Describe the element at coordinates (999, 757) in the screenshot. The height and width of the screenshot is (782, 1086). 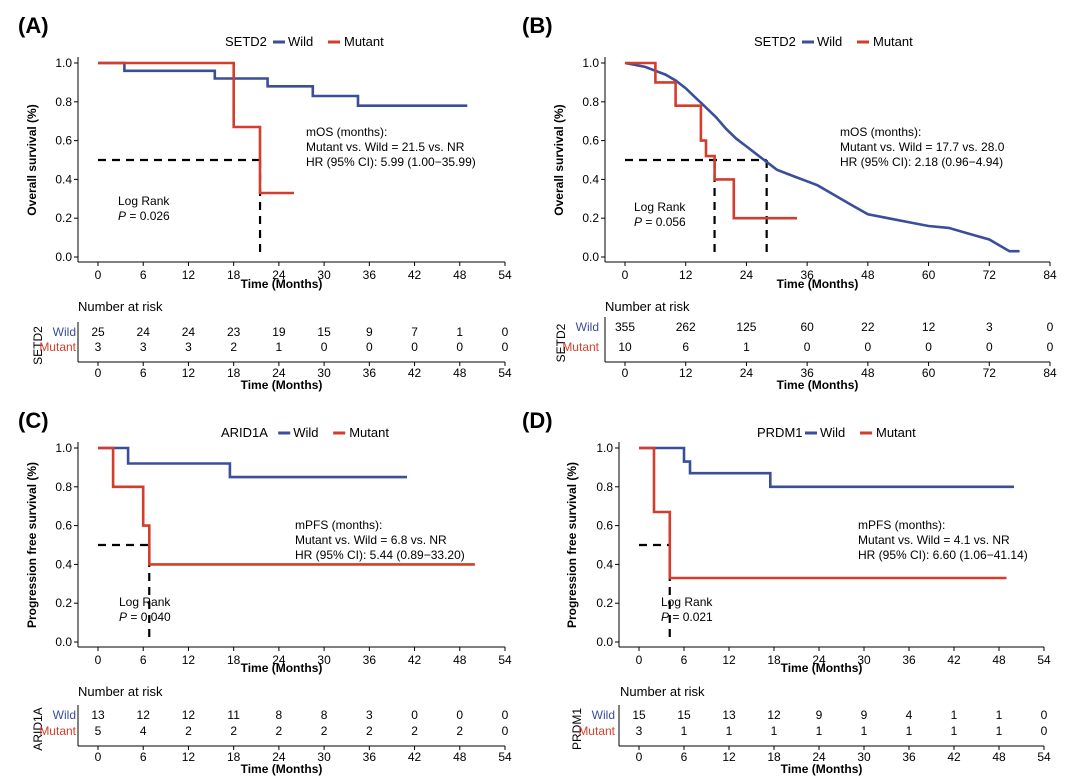
I see `risk-x-tick-label: 48` at that location.